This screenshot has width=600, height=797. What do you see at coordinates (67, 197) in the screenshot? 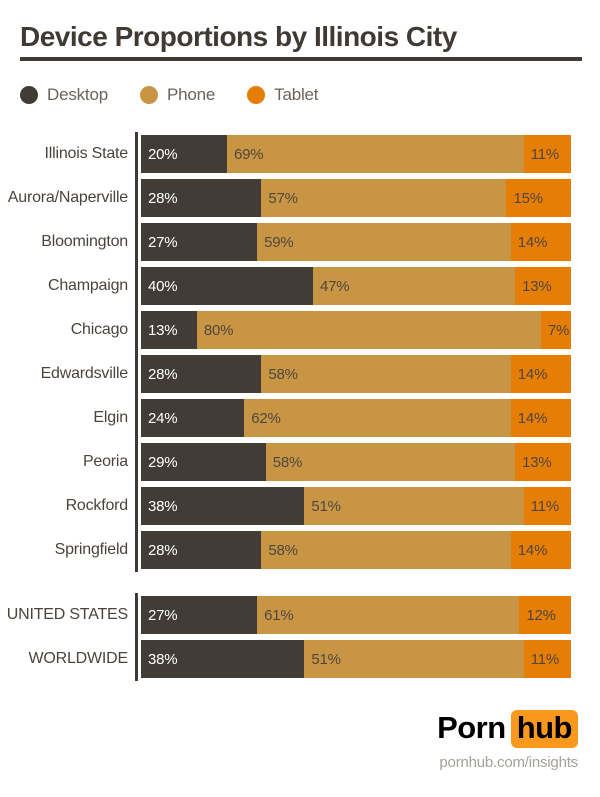
I see `row-label: Aurora/Naperville` at bounding box center [67, 197].